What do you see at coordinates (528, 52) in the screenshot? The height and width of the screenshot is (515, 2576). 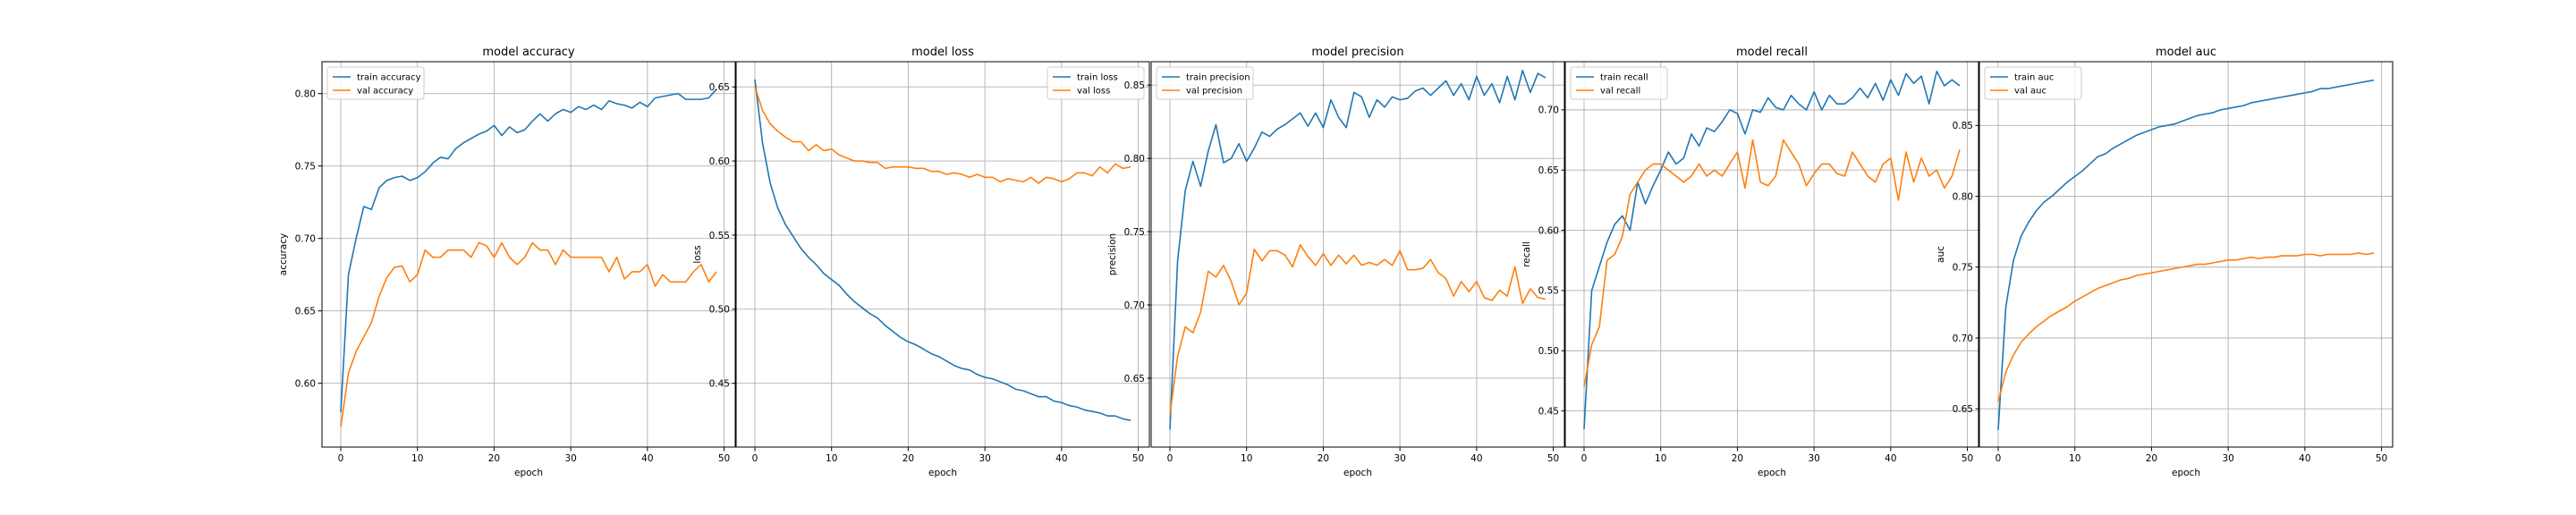 I see `chart-title: model accuracy` at bounding box center [528, 52].